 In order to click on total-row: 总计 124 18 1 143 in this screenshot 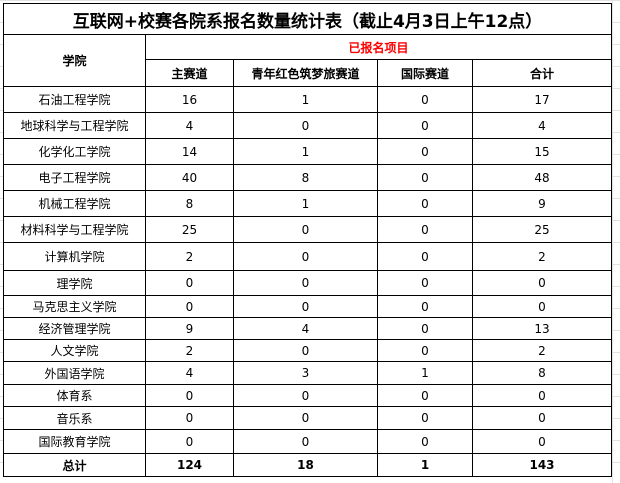, I will do `click(307, 465)`.